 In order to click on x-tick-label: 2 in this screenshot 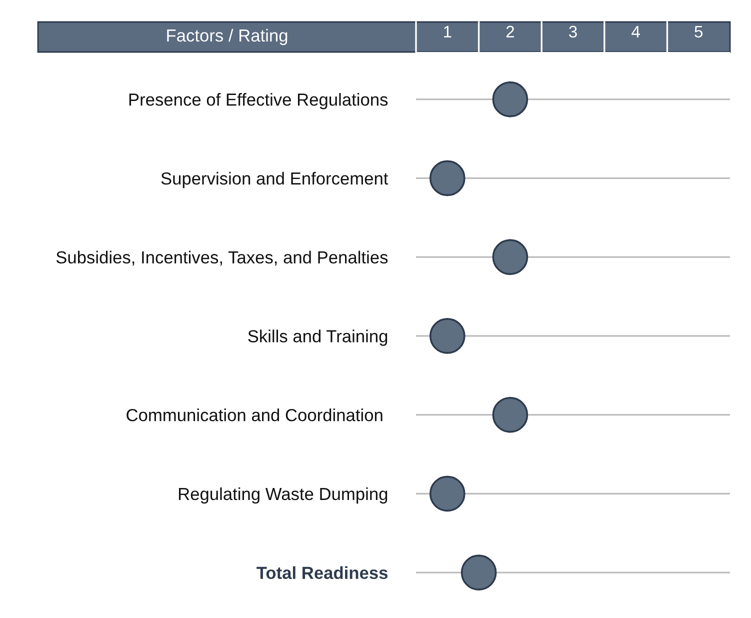, I will do `click(510, 32)`.